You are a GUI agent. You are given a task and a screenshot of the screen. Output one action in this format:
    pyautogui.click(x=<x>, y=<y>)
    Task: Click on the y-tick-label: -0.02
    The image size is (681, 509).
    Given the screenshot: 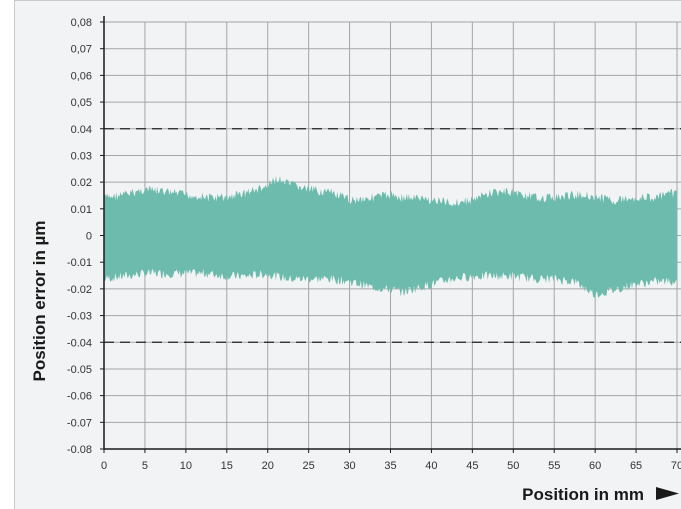 What is the action you would take?
    pyautogui.click(x=79, y=290)
    